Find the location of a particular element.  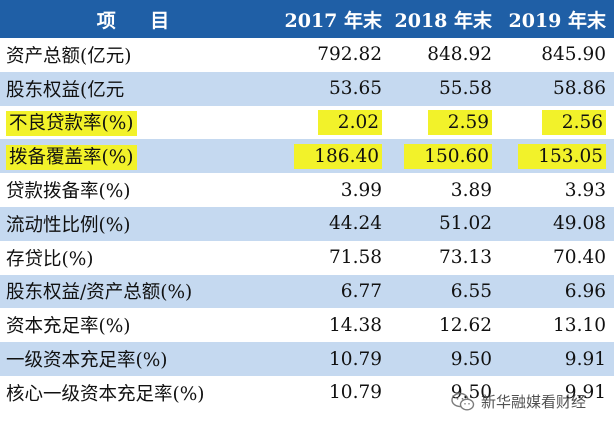

value-text: 51.02 is located at coordinates (465, 224).